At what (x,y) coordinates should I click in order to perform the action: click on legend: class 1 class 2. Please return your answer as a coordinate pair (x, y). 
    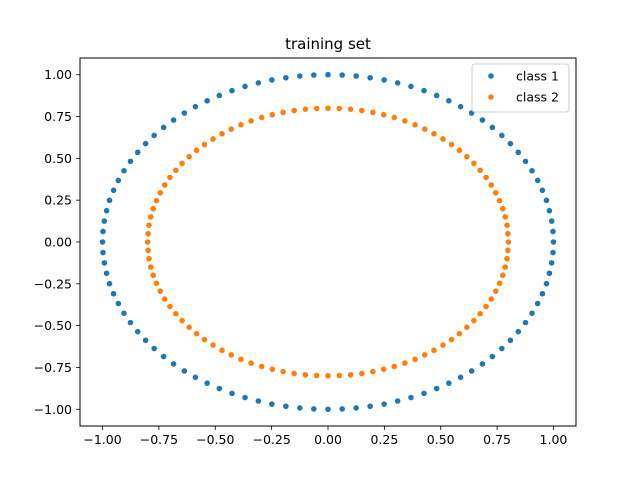
    Looking at the image, I should click on (520, 88).